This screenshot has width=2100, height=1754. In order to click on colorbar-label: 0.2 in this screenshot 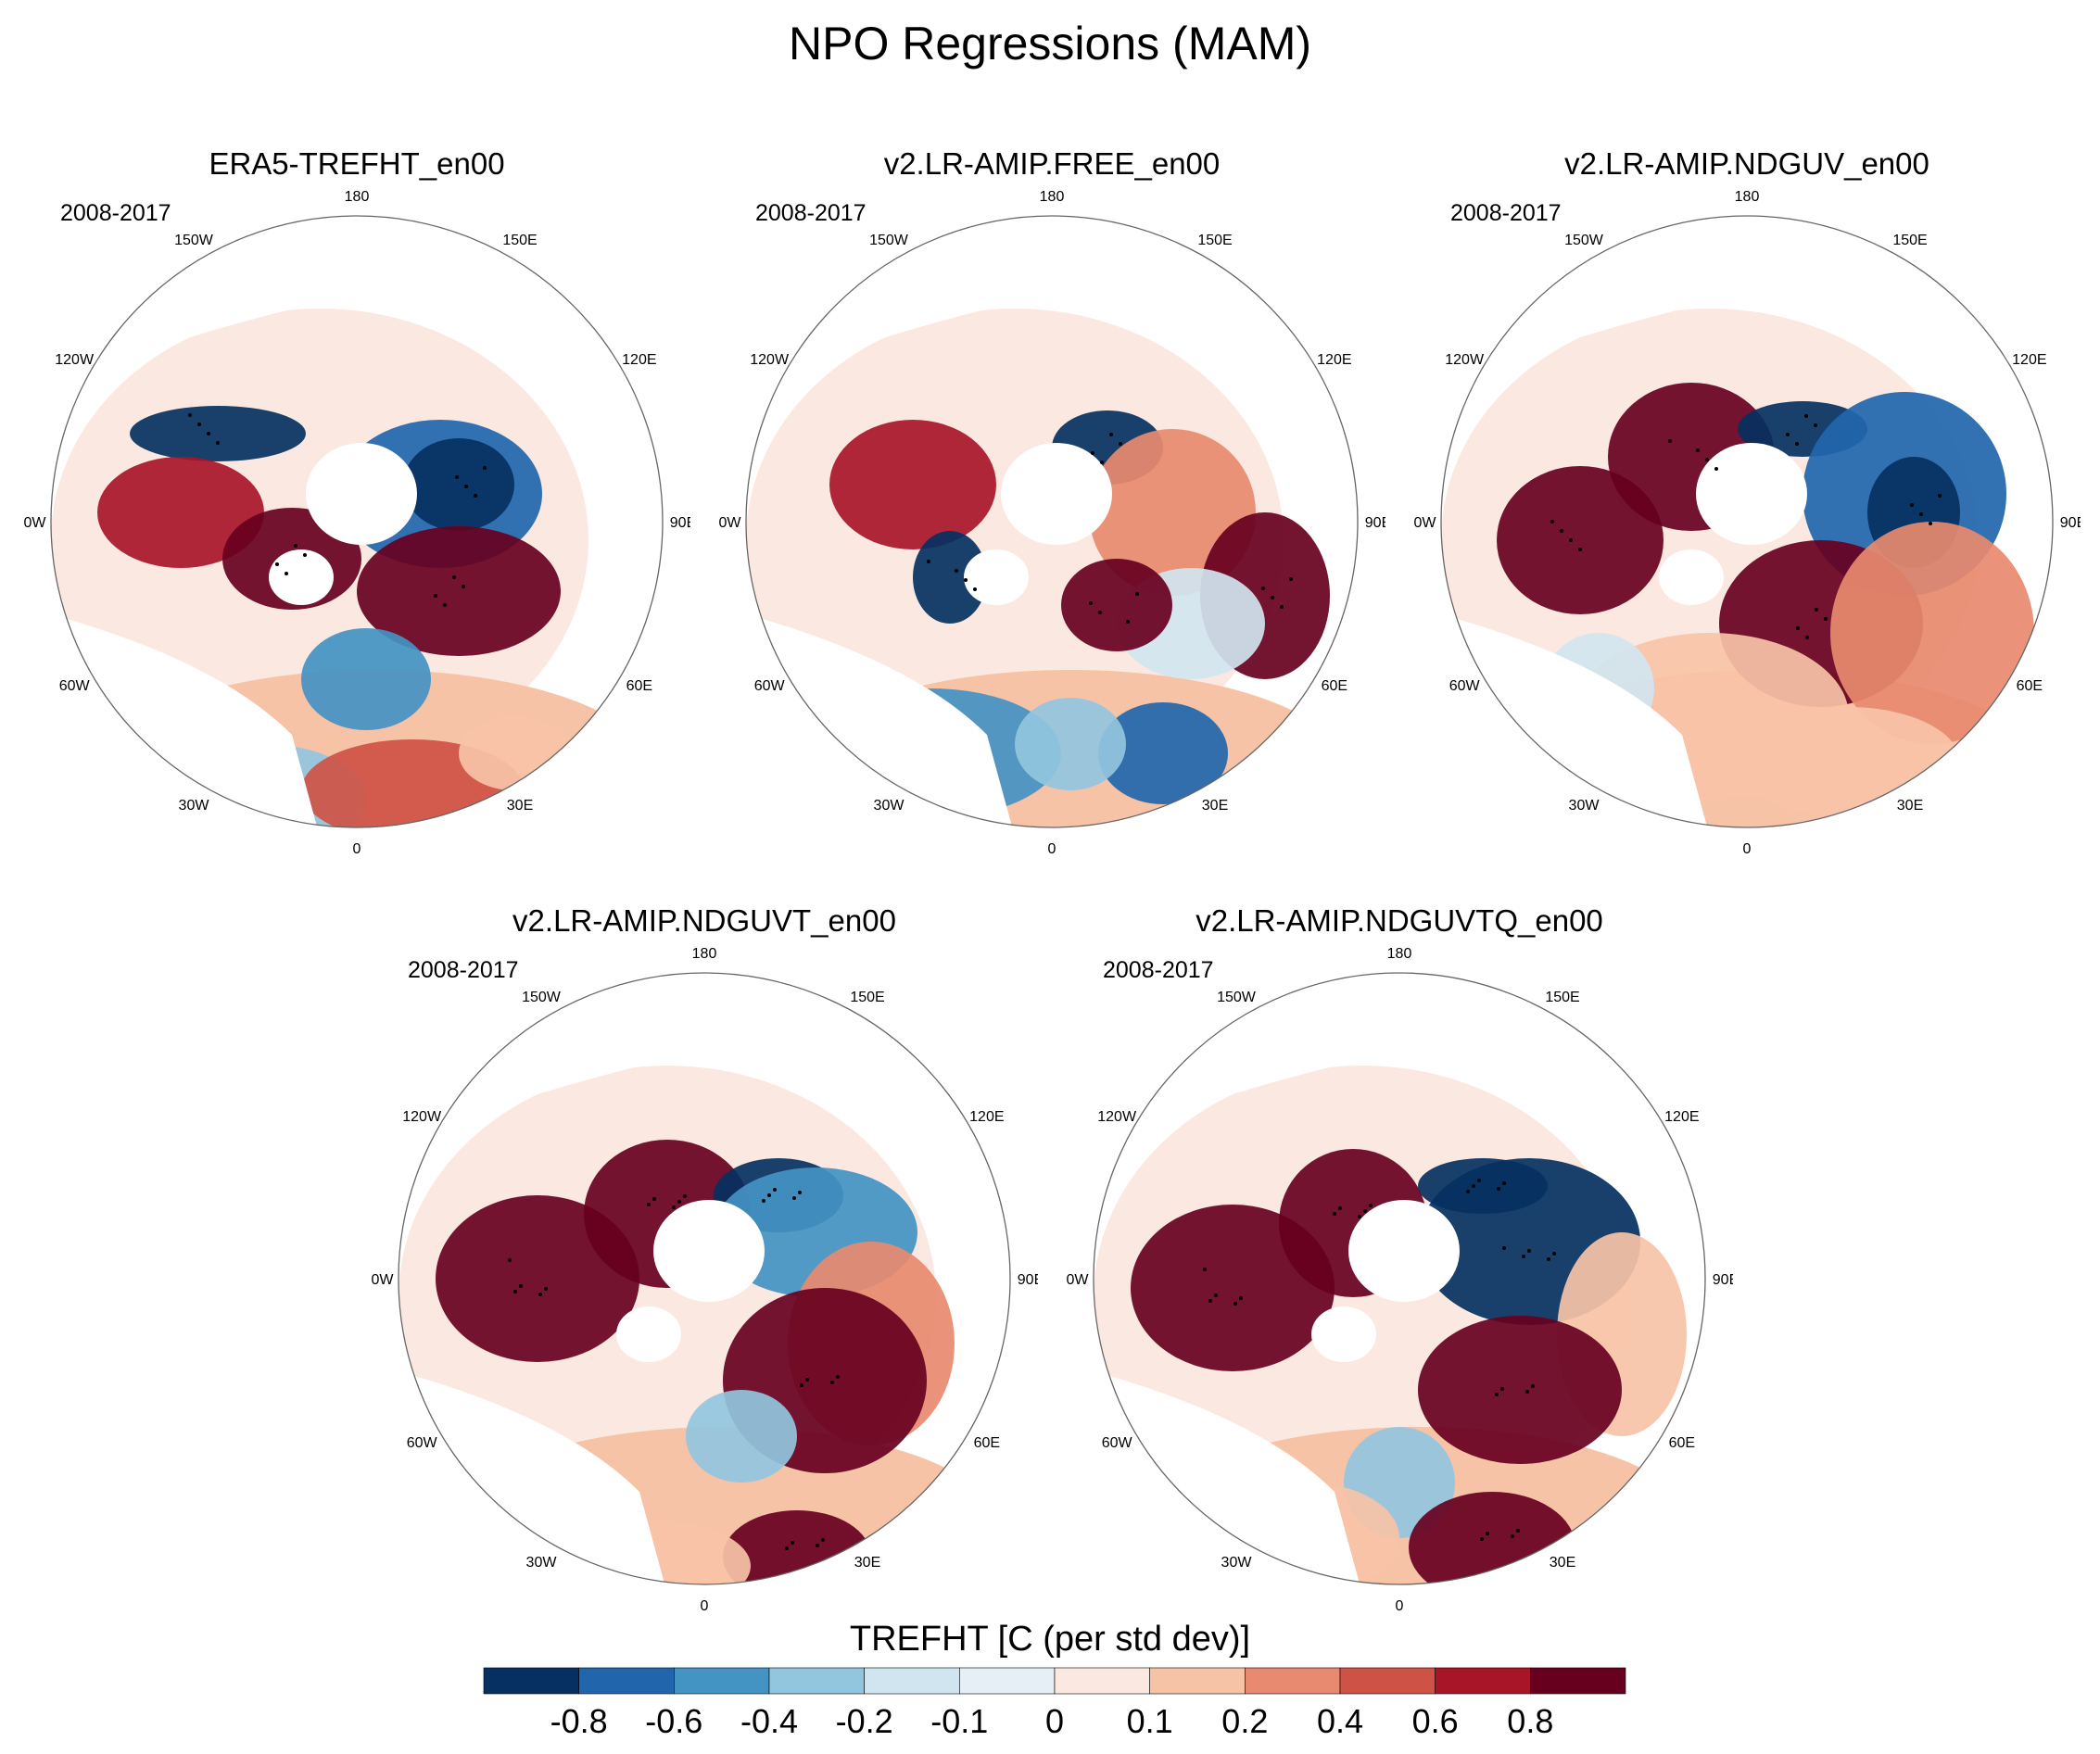, I will do `click(1244, 1721)`.